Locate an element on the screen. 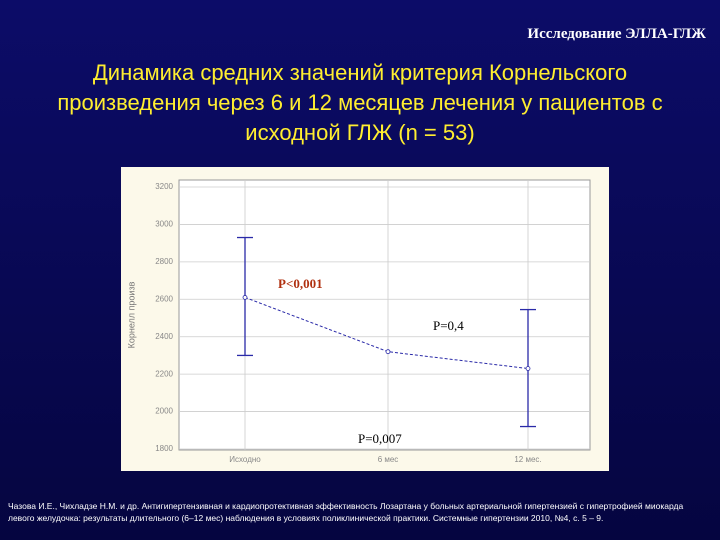 The image size is (720, 540). y-tick-label: 2800 is located at coordinates (164, 261).